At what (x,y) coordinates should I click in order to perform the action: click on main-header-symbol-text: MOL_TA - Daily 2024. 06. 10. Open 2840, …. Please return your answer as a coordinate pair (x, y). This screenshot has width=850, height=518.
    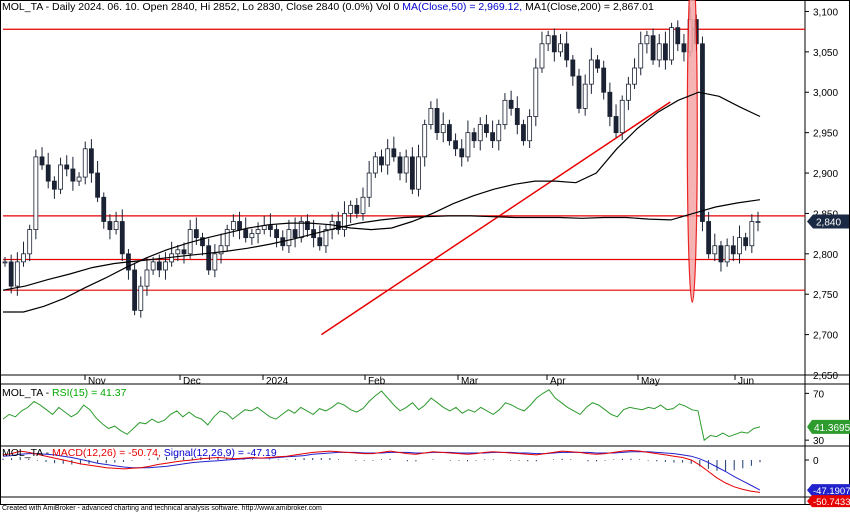
    Looking at the image, I should click on (201, 7).